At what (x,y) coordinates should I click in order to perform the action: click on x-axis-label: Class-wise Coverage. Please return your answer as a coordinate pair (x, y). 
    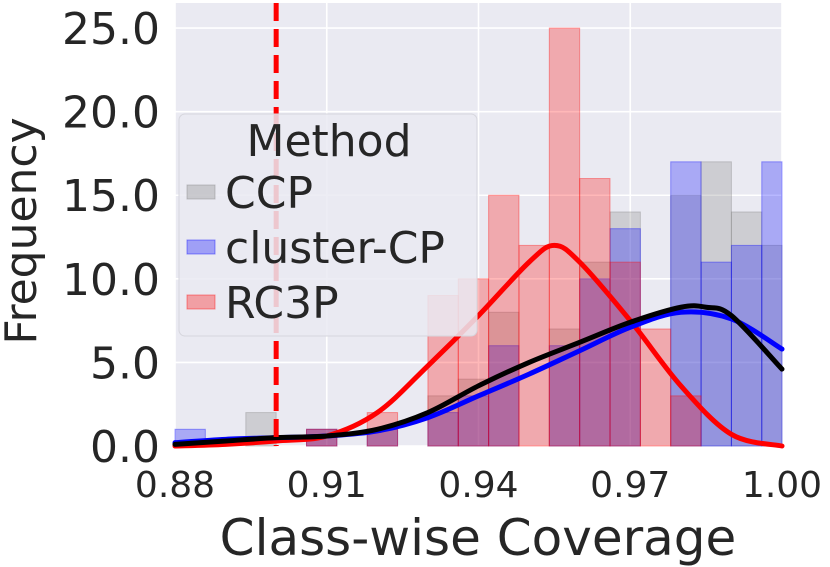
    Looking at the image, I should click on (478, 538).